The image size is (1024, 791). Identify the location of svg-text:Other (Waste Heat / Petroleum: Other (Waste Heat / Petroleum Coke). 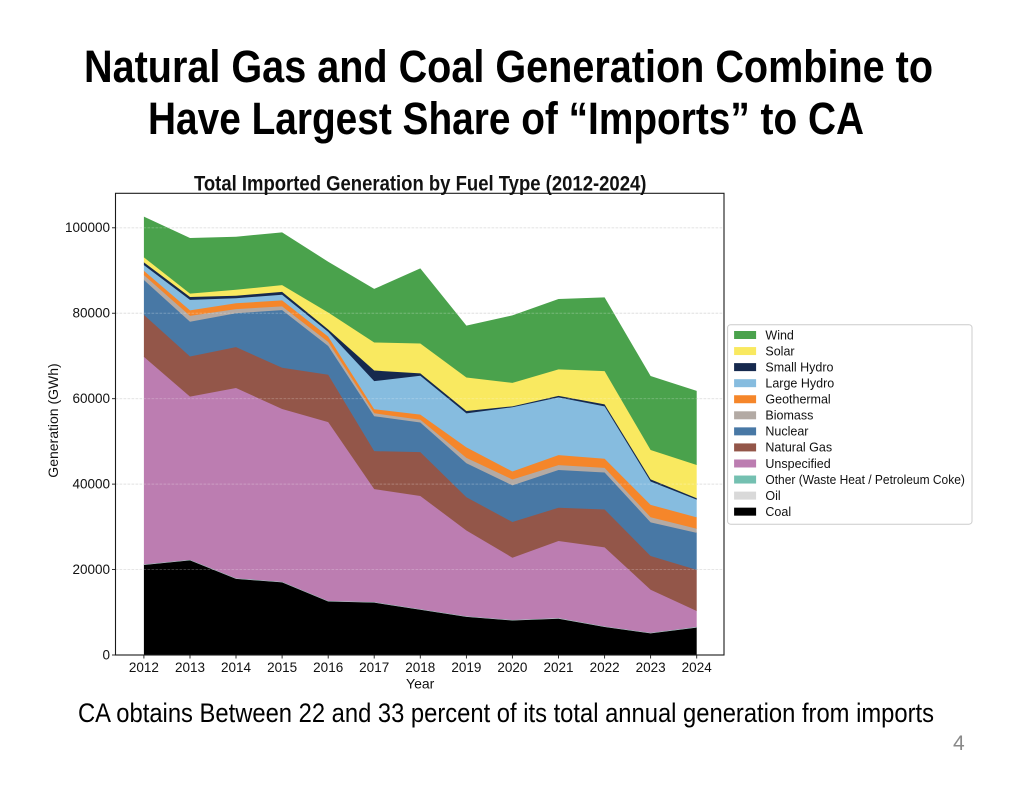
(865, 480).